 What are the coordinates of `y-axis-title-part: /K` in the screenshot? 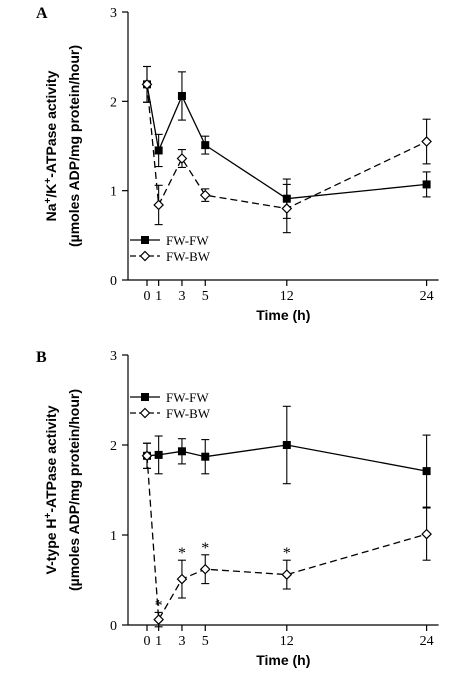 It's located at (51, 191).